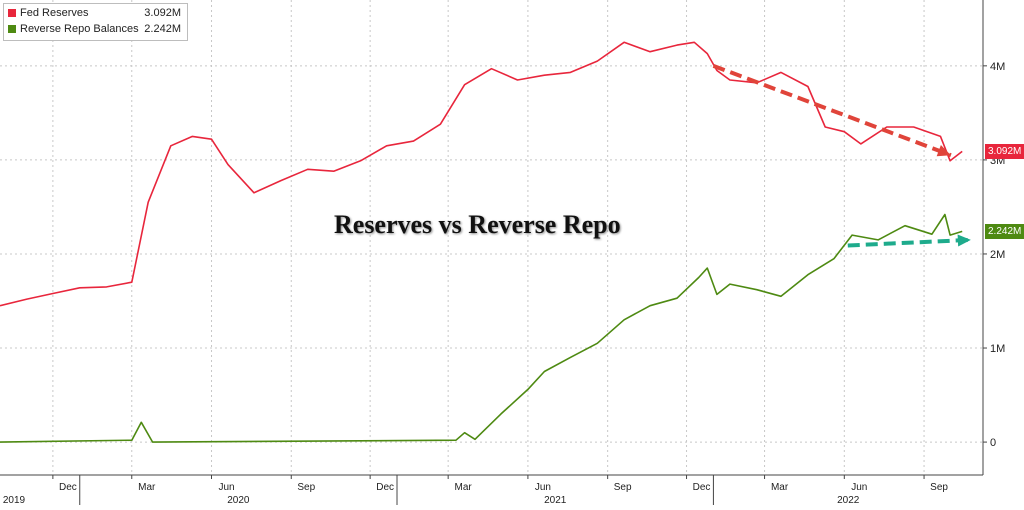  I want to click on reserves-down-arrow-shaft, so click(832, 110).